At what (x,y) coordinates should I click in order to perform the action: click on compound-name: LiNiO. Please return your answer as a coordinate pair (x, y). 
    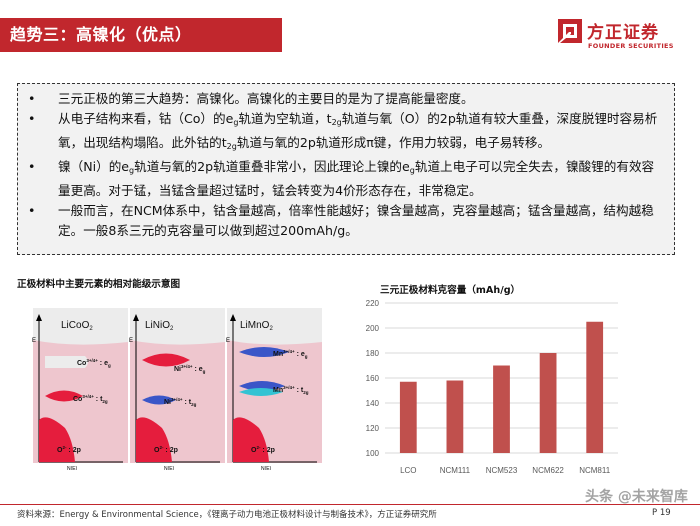
    Looking at the image, I should click on (157, 325).